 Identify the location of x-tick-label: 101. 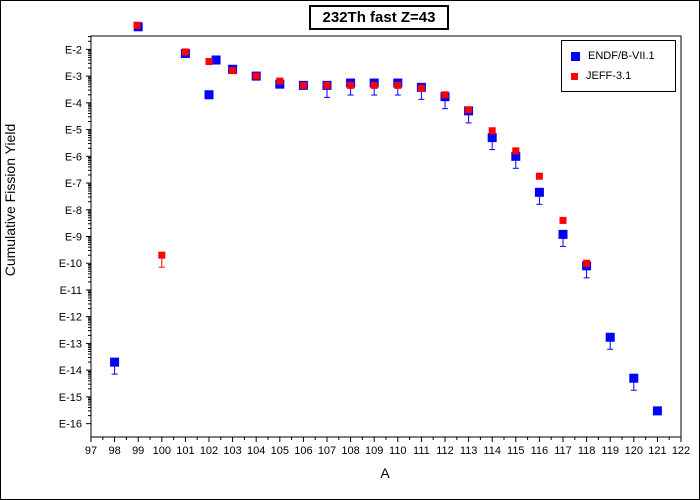
(185, 451).